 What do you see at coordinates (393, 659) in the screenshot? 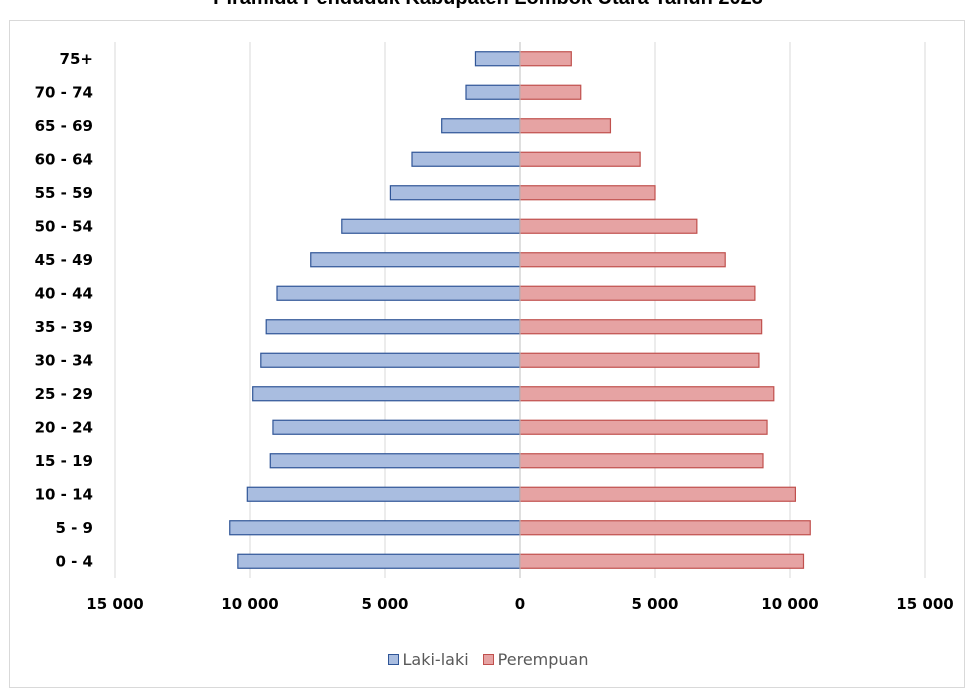
I see `legend-swatch-laki-laki` at bounding box center [393, 659].